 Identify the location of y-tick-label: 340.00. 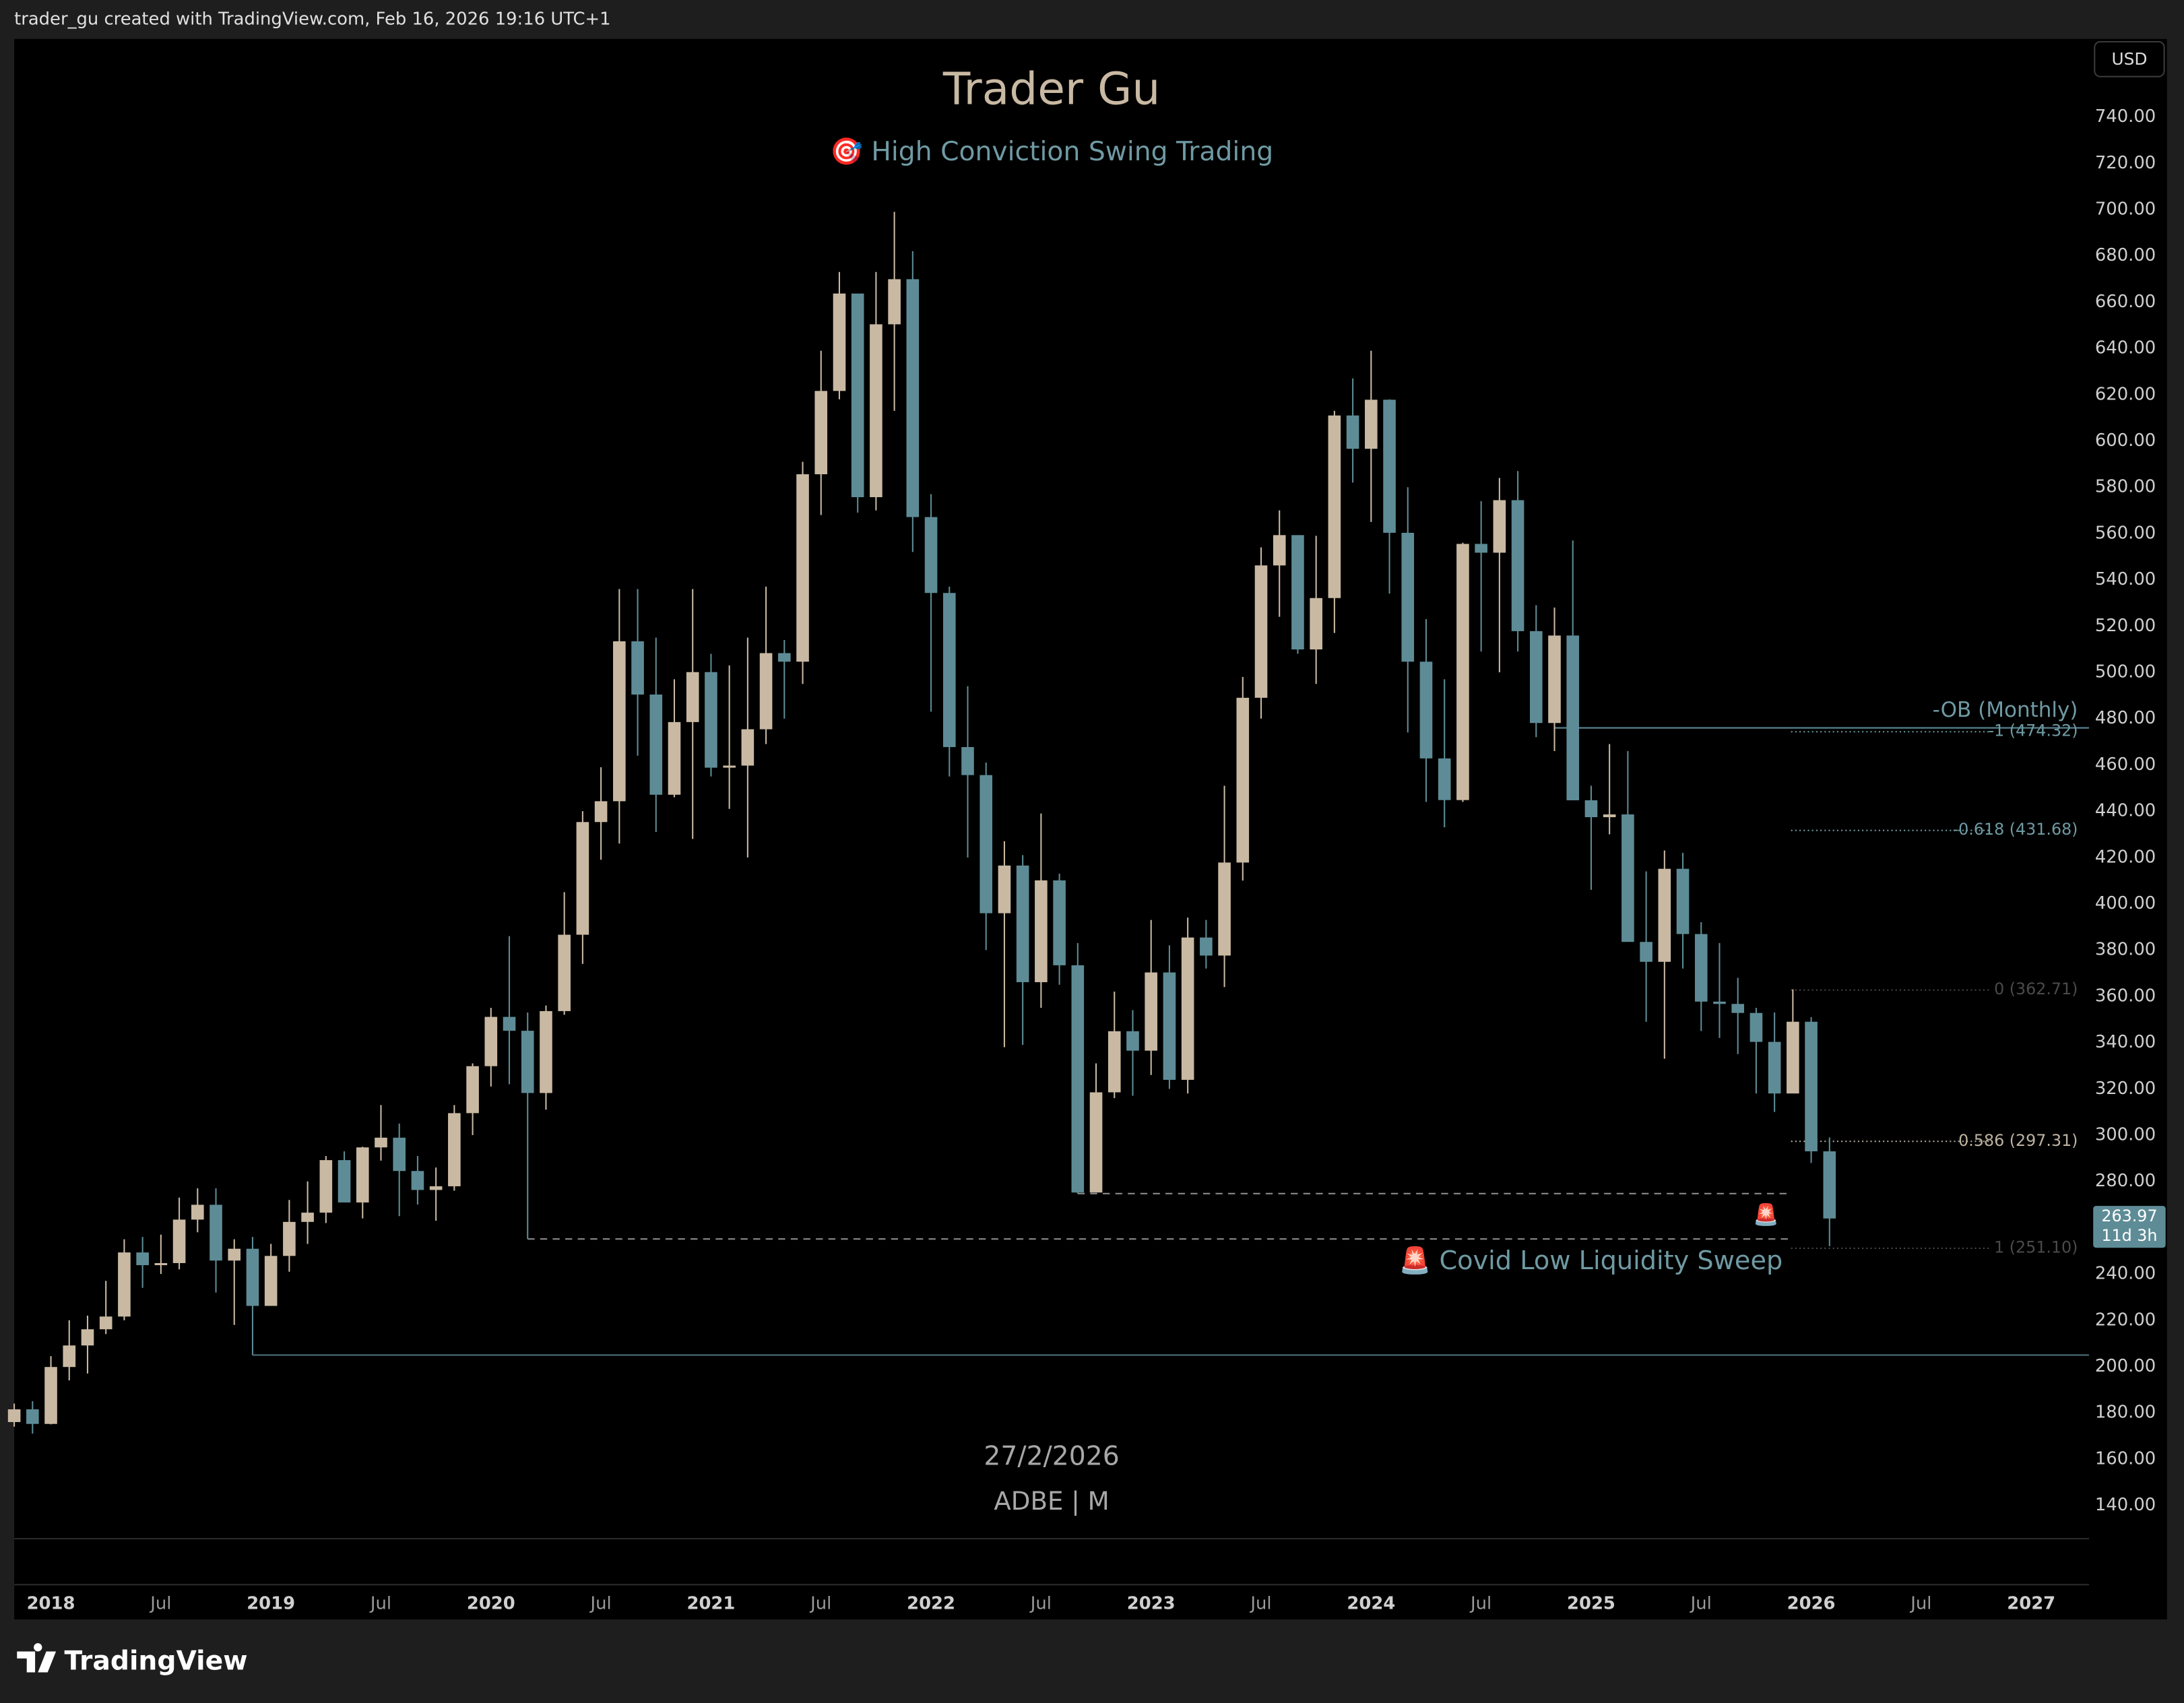
(2125, 1042).